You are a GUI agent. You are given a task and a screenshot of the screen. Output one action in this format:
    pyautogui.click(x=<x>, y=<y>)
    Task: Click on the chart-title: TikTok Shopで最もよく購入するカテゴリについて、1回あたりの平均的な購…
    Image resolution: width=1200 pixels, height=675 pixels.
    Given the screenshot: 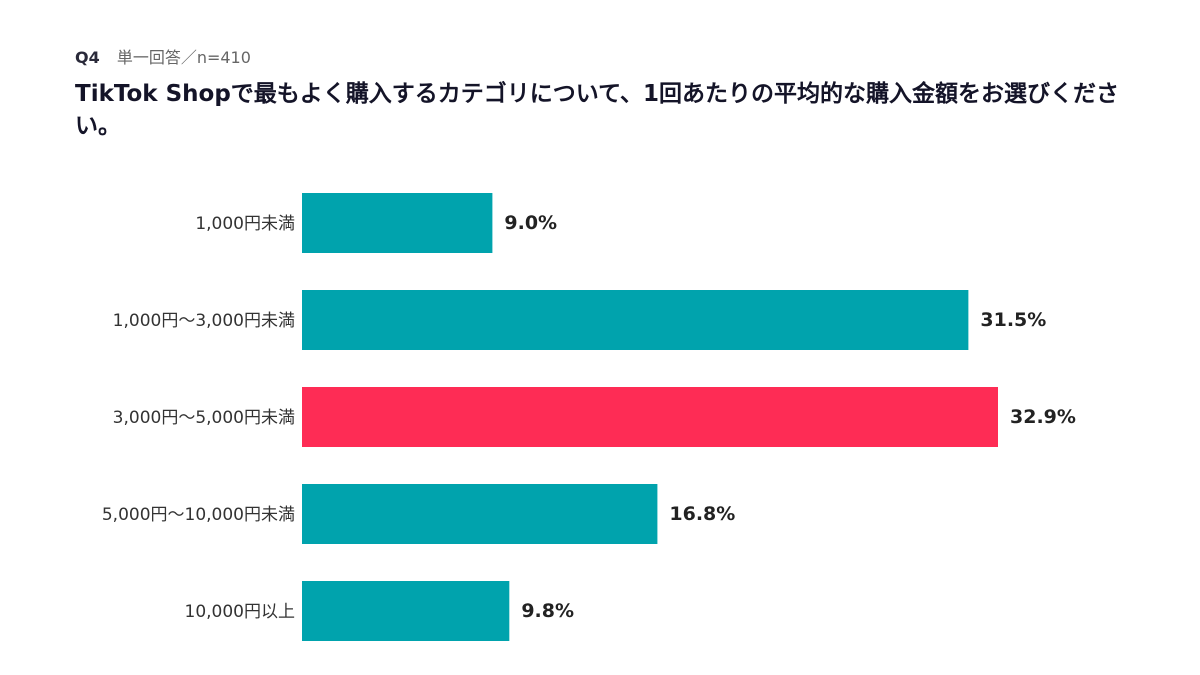 What is the action you would take?
    pyautogui.click(x=597, y=110)
    